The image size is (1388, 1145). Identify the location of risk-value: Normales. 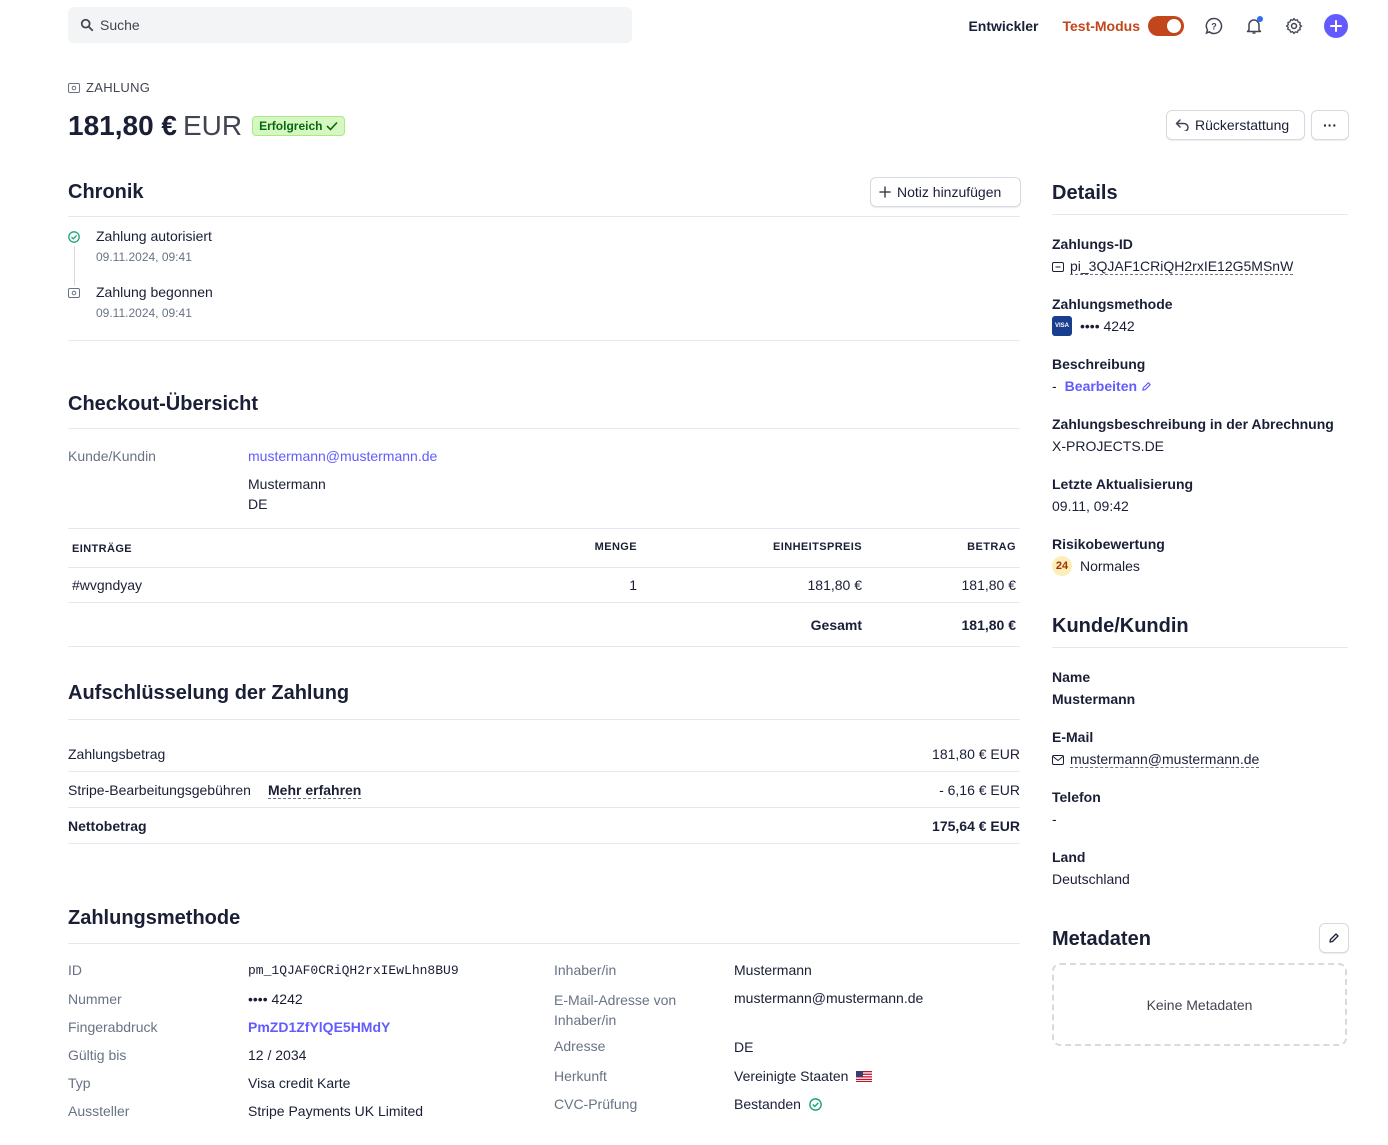
(1110, 566).